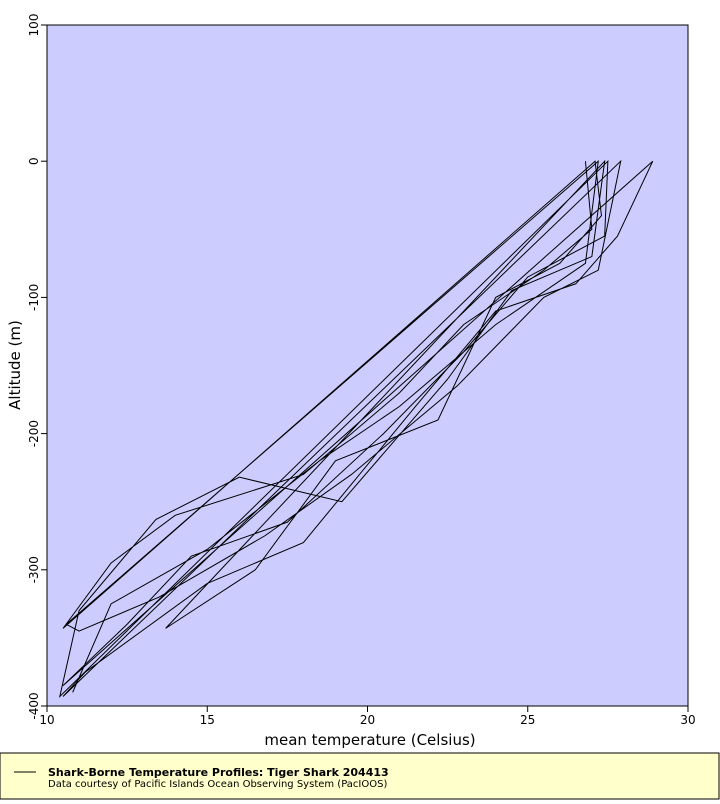 The image size is (720, 804). Describe the element at coordinates (367, 720) in the screenshot. I see `x-tick-label: 20` at that location.